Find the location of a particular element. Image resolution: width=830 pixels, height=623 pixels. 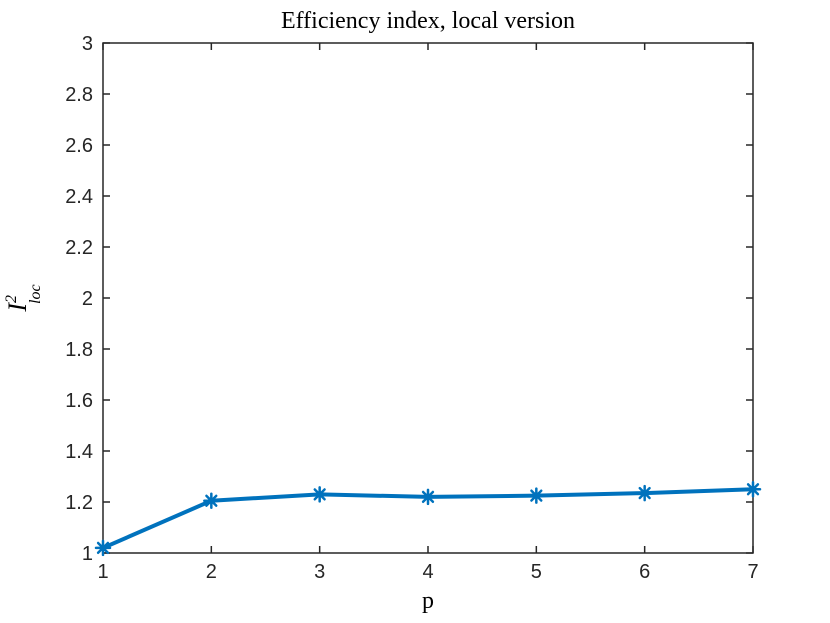

y-tick-label: 2.2 is located at coordinates (79, 248).